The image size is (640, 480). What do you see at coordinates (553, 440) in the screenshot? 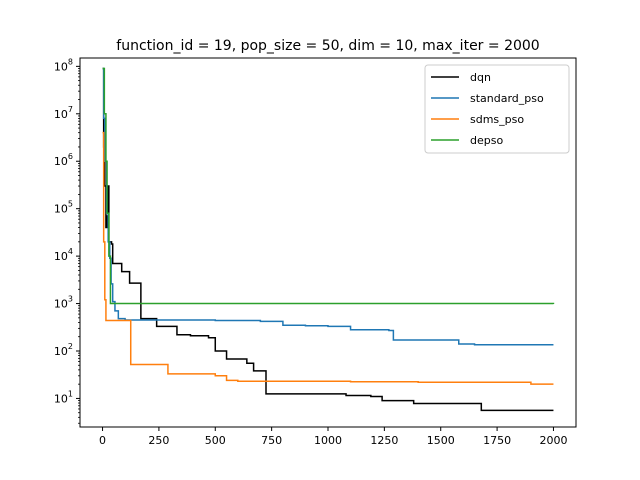
I see `x-tick-label: 2000` at bounding box center [553, 440].